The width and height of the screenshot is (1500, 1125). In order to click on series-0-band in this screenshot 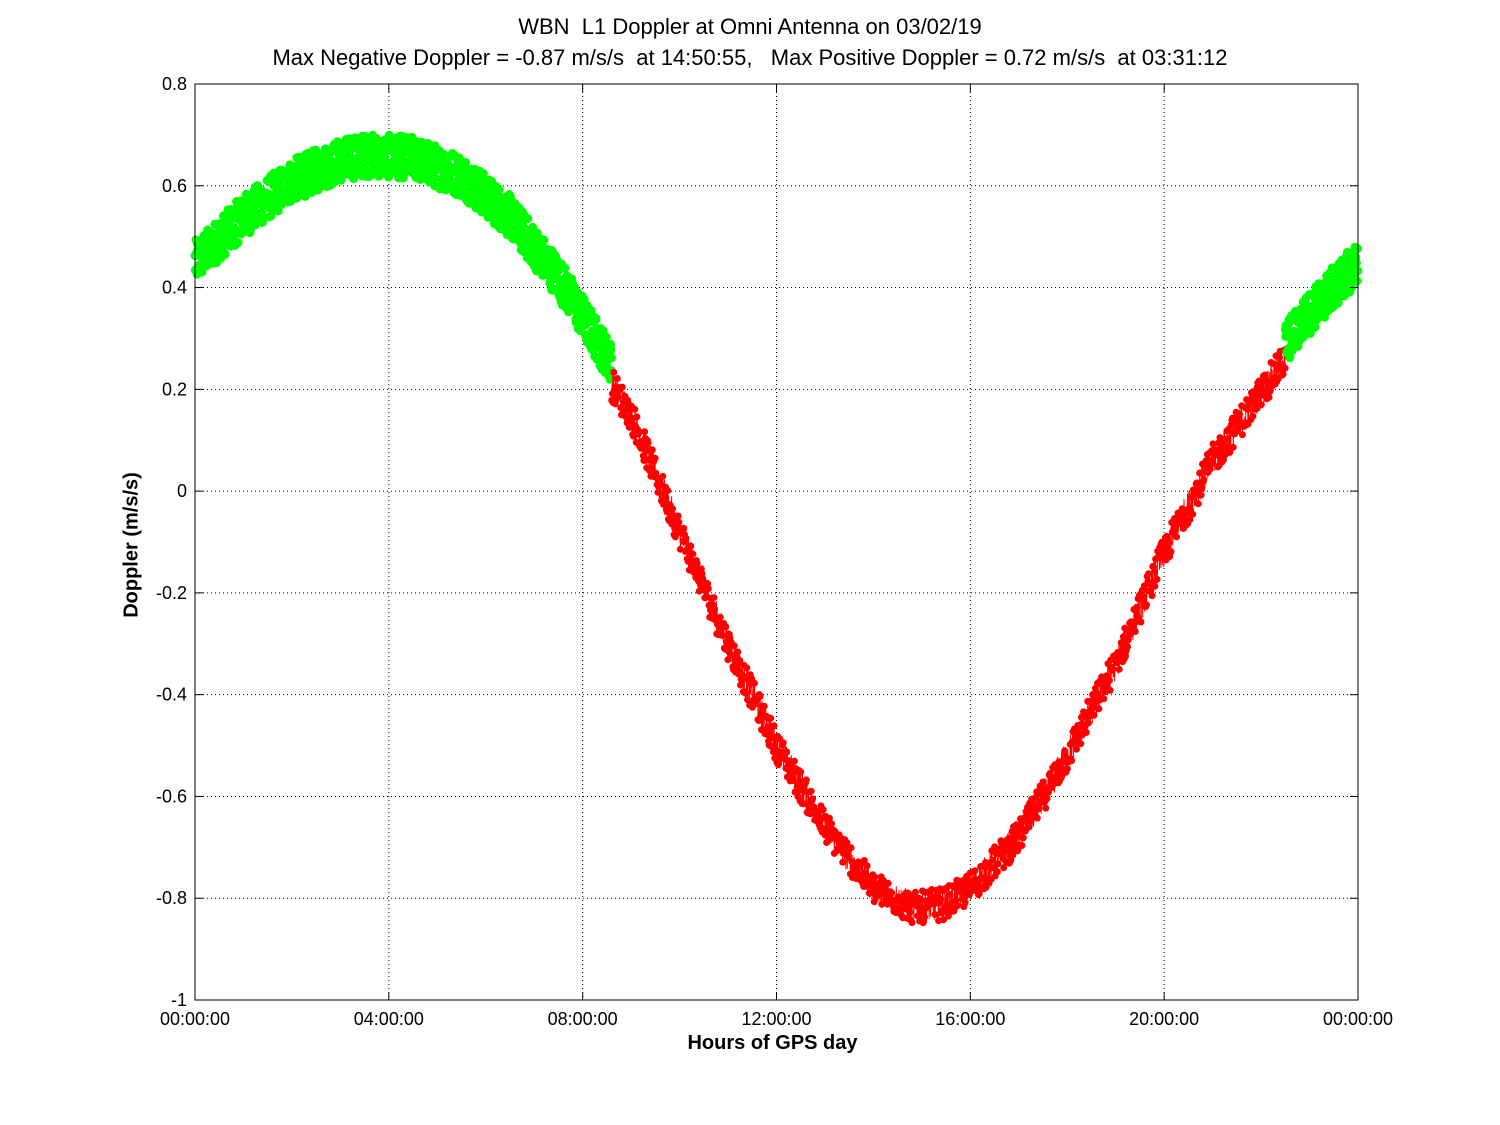, I will do `click(403, 257)`.